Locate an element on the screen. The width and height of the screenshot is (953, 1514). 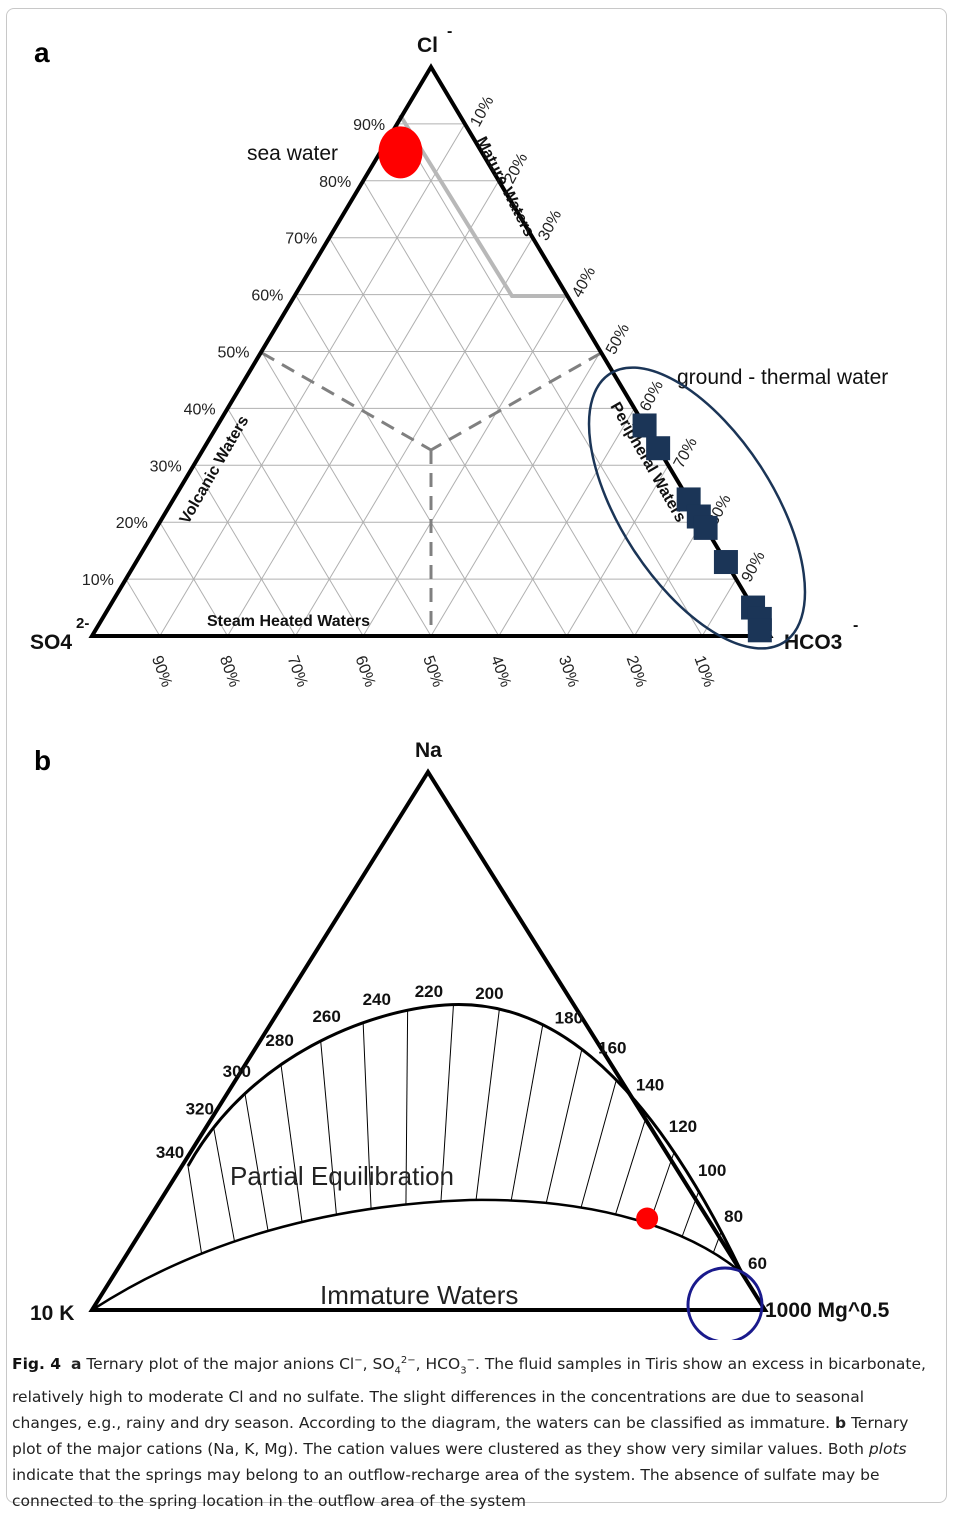
apex-hco3-label: HCO3 is located at coordinates (813, 642).